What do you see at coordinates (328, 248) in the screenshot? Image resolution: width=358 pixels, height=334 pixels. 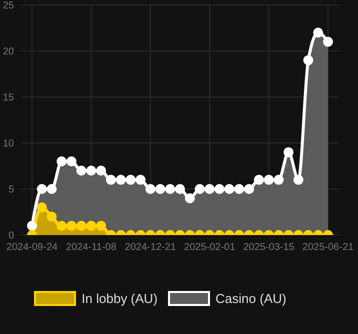 I see `x-tick-label: 2025-06-21` at bounding box center [328, 248].